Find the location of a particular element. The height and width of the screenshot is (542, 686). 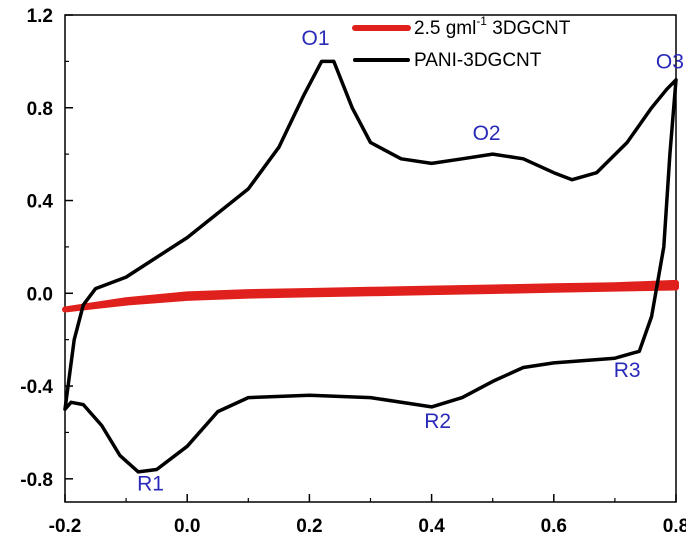

x-tick-label: 0.8 is located at coordinates (674, 526).